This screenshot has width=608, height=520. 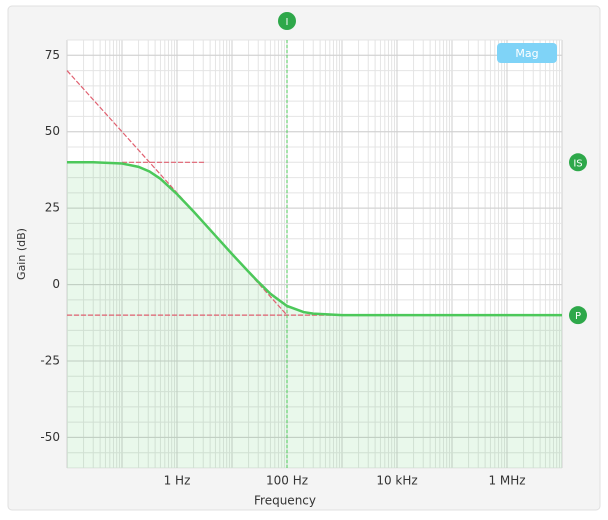 I want to click on y-tick-label: 75, so click(x=52, y=55).